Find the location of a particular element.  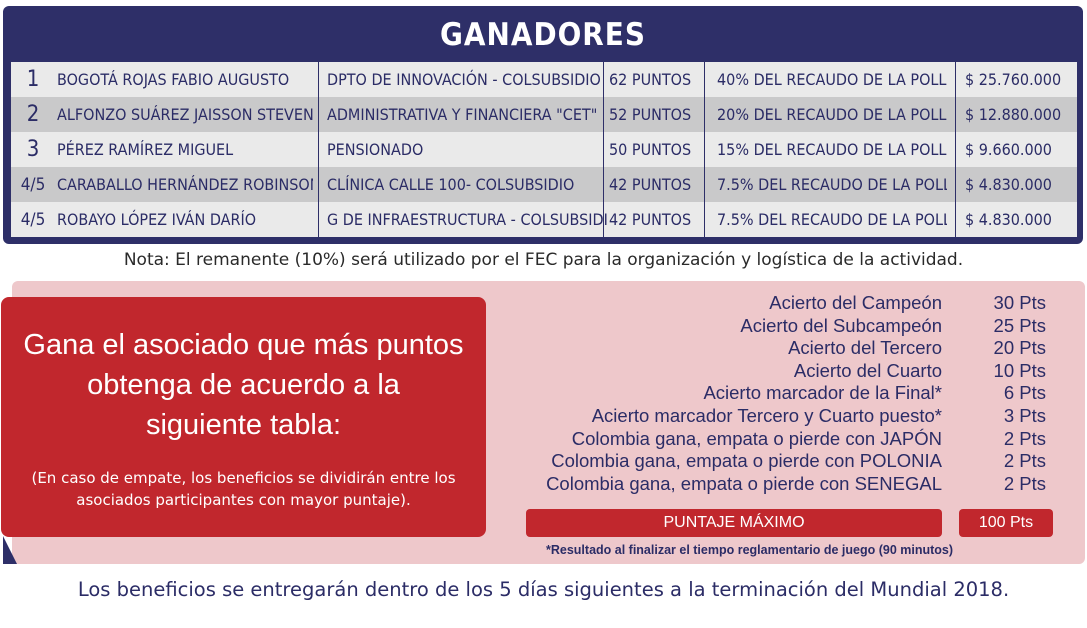

winner-share: 15% DEL RECAUDO DE LA POLLA is located at coordinates (832, 149).